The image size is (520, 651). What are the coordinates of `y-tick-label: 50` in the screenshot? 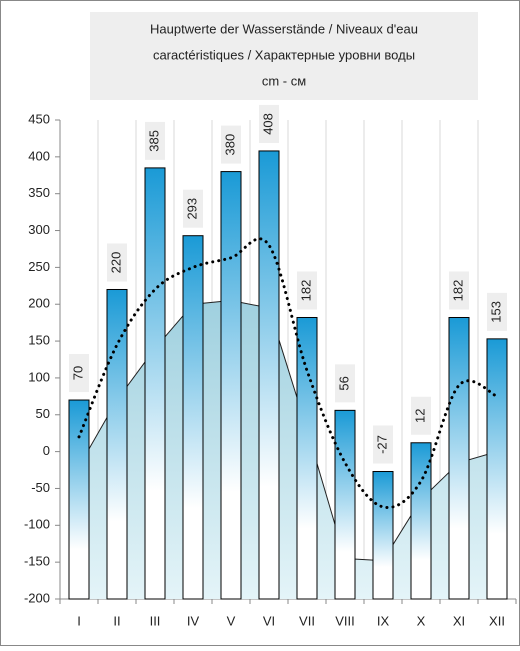 It's located at (43, 413).